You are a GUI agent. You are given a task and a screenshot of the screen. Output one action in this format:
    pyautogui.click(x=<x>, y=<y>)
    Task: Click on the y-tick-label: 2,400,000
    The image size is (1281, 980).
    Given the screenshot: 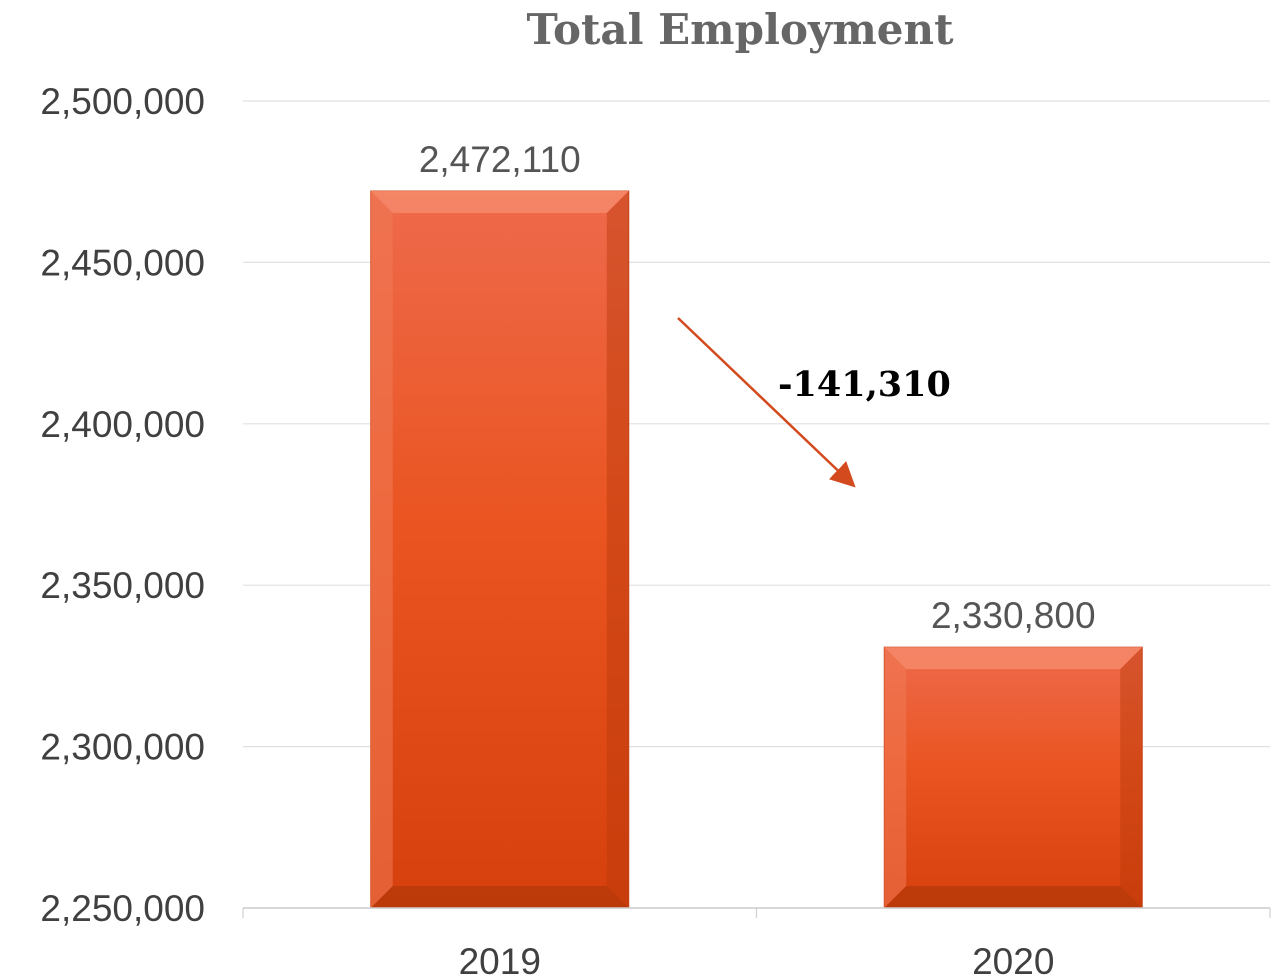 What is the action you would take?
    pyautogui.click(x=122, y=424)
    